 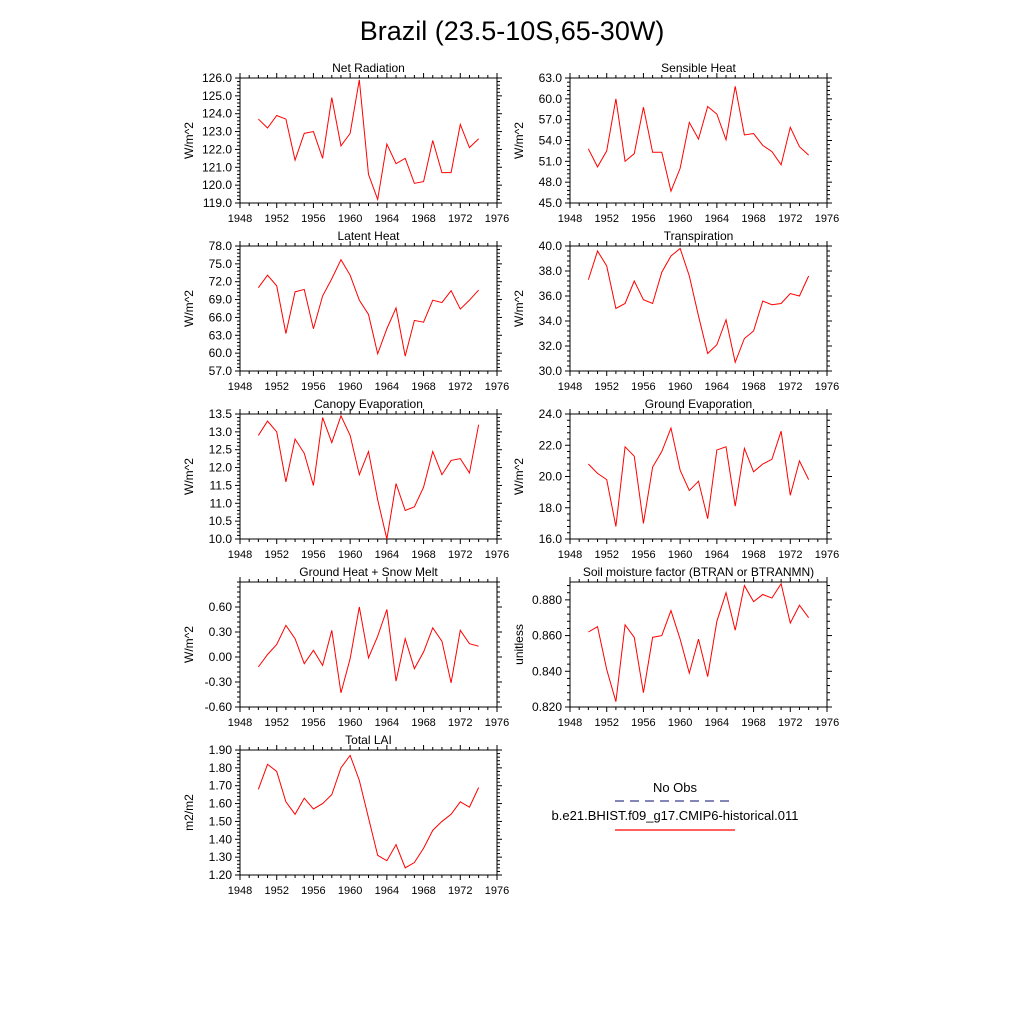 I want to click on y-tick-label: 32.0, so click(x=551, y=346).